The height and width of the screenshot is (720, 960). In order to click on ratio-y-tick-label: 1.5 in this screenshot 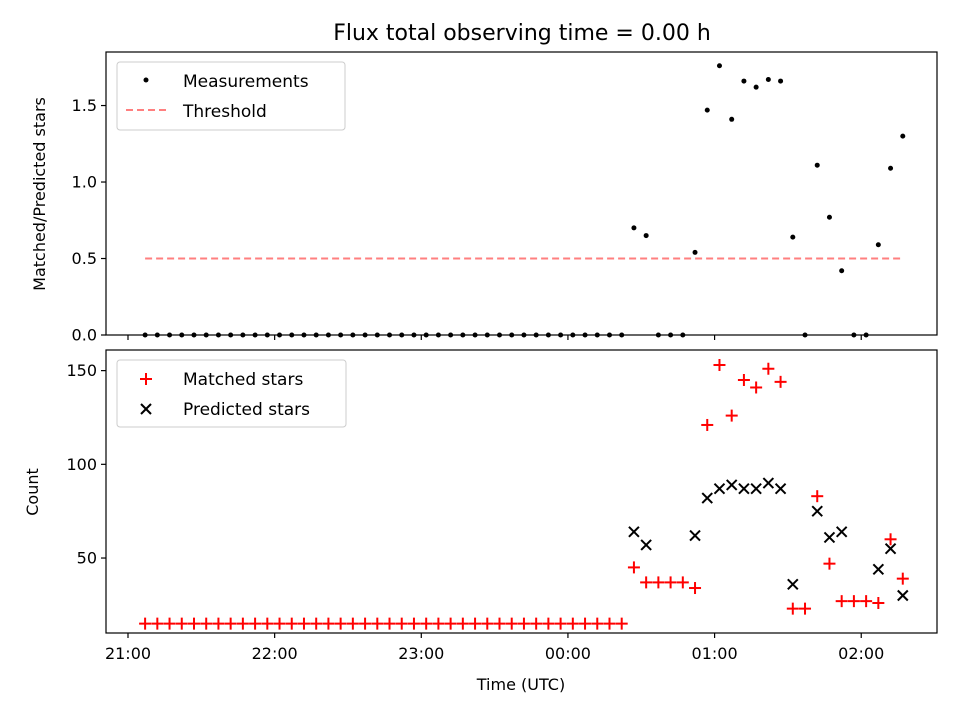, I will do `click(84, 105)`.